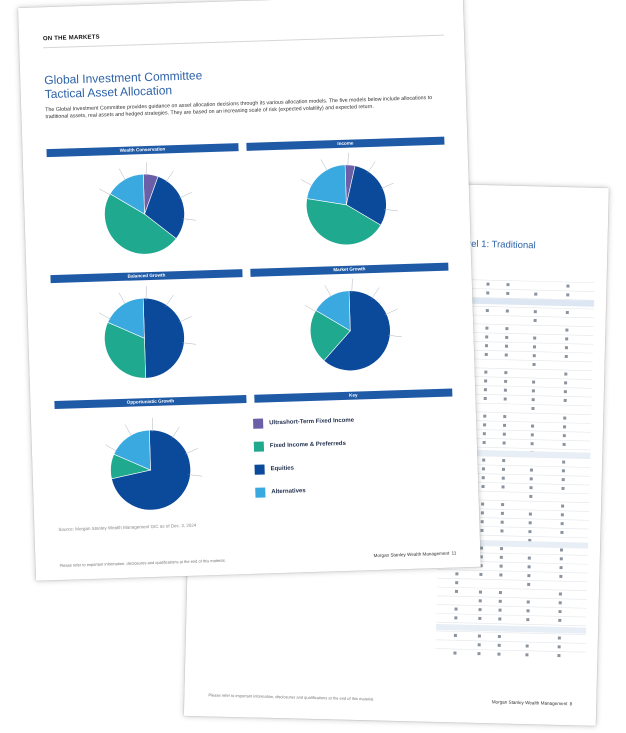  What do you see at coordinates (258, 423) in the screenshot?
I see `legend-swatch-ultrashort` at bounding box center [258, 423].